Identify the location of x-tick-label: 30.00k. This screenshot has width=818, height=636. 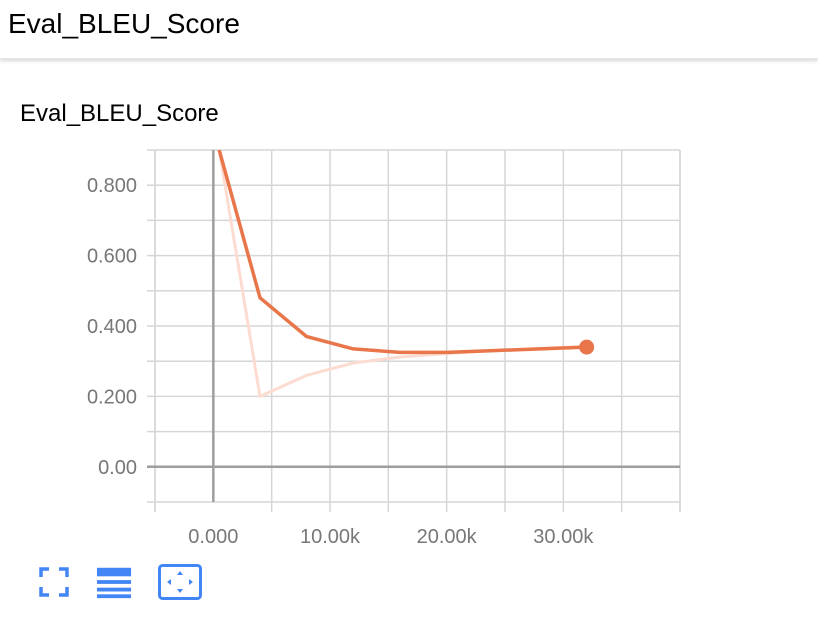
(563, 537).